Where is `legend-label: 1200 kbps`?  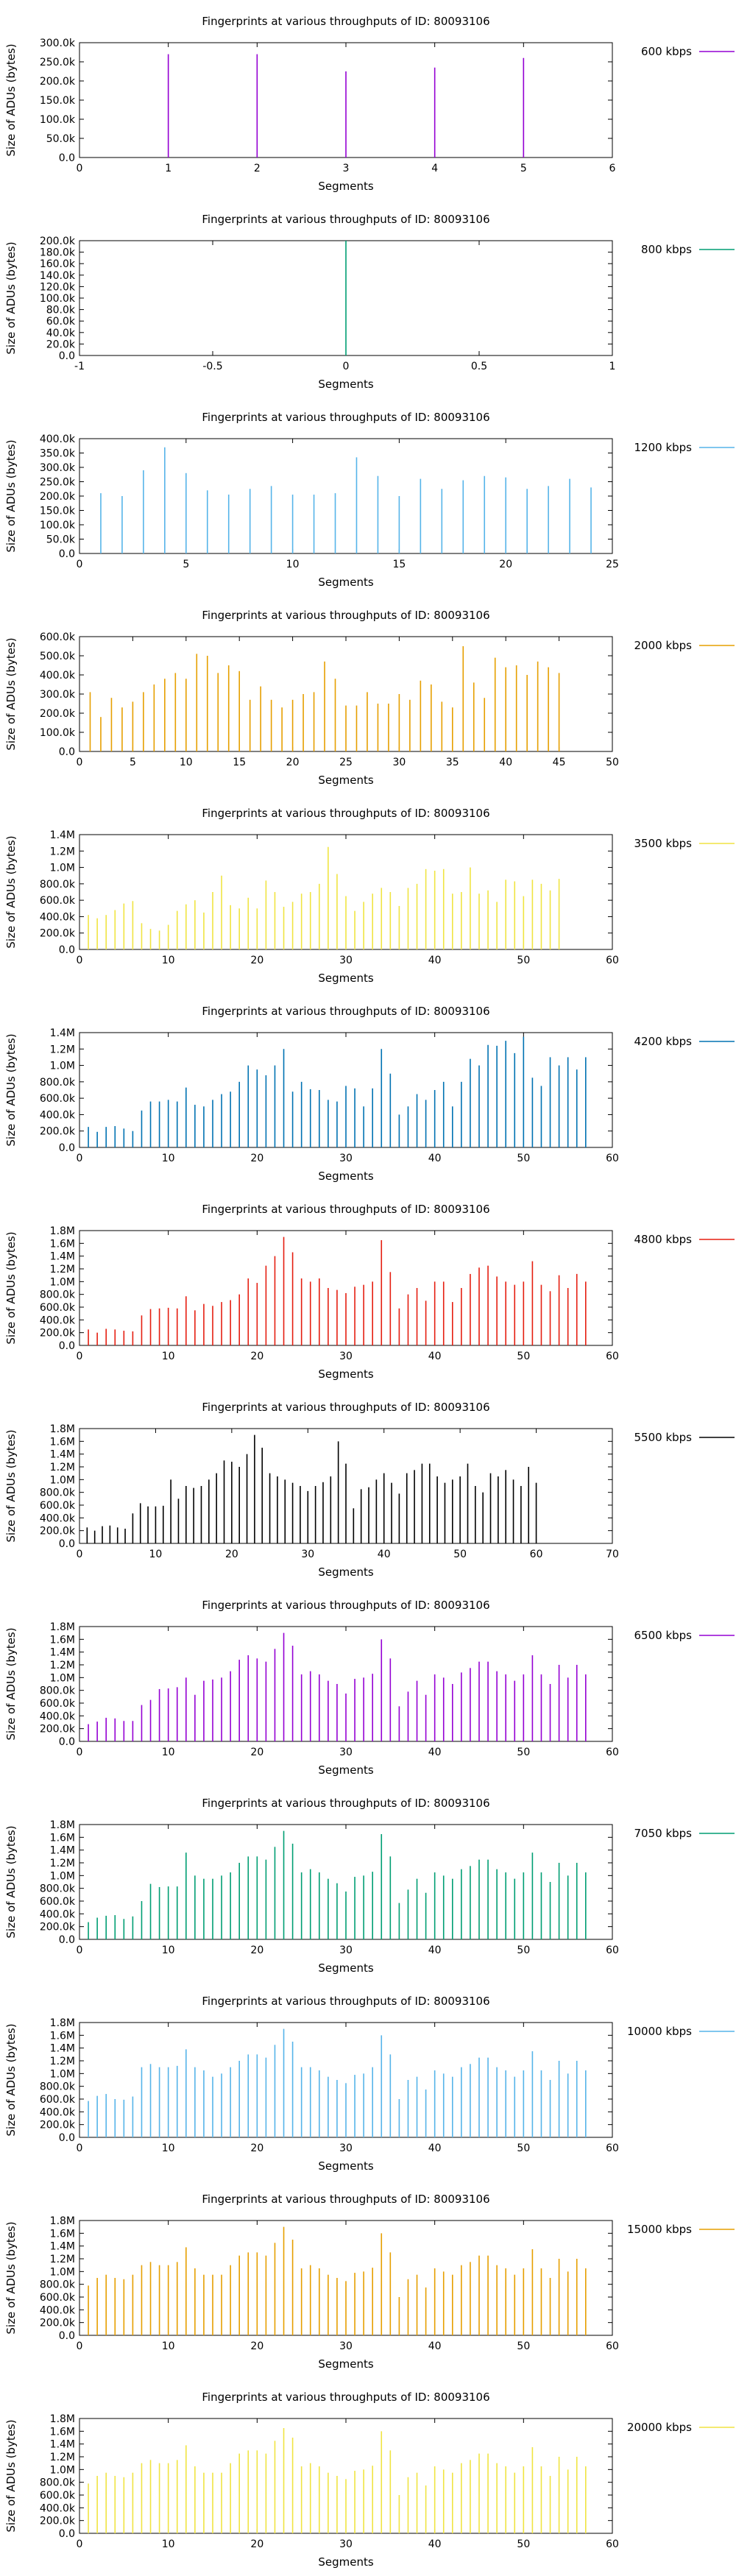
legend-label: 1200 kbps is located at coordinates (663, 447).